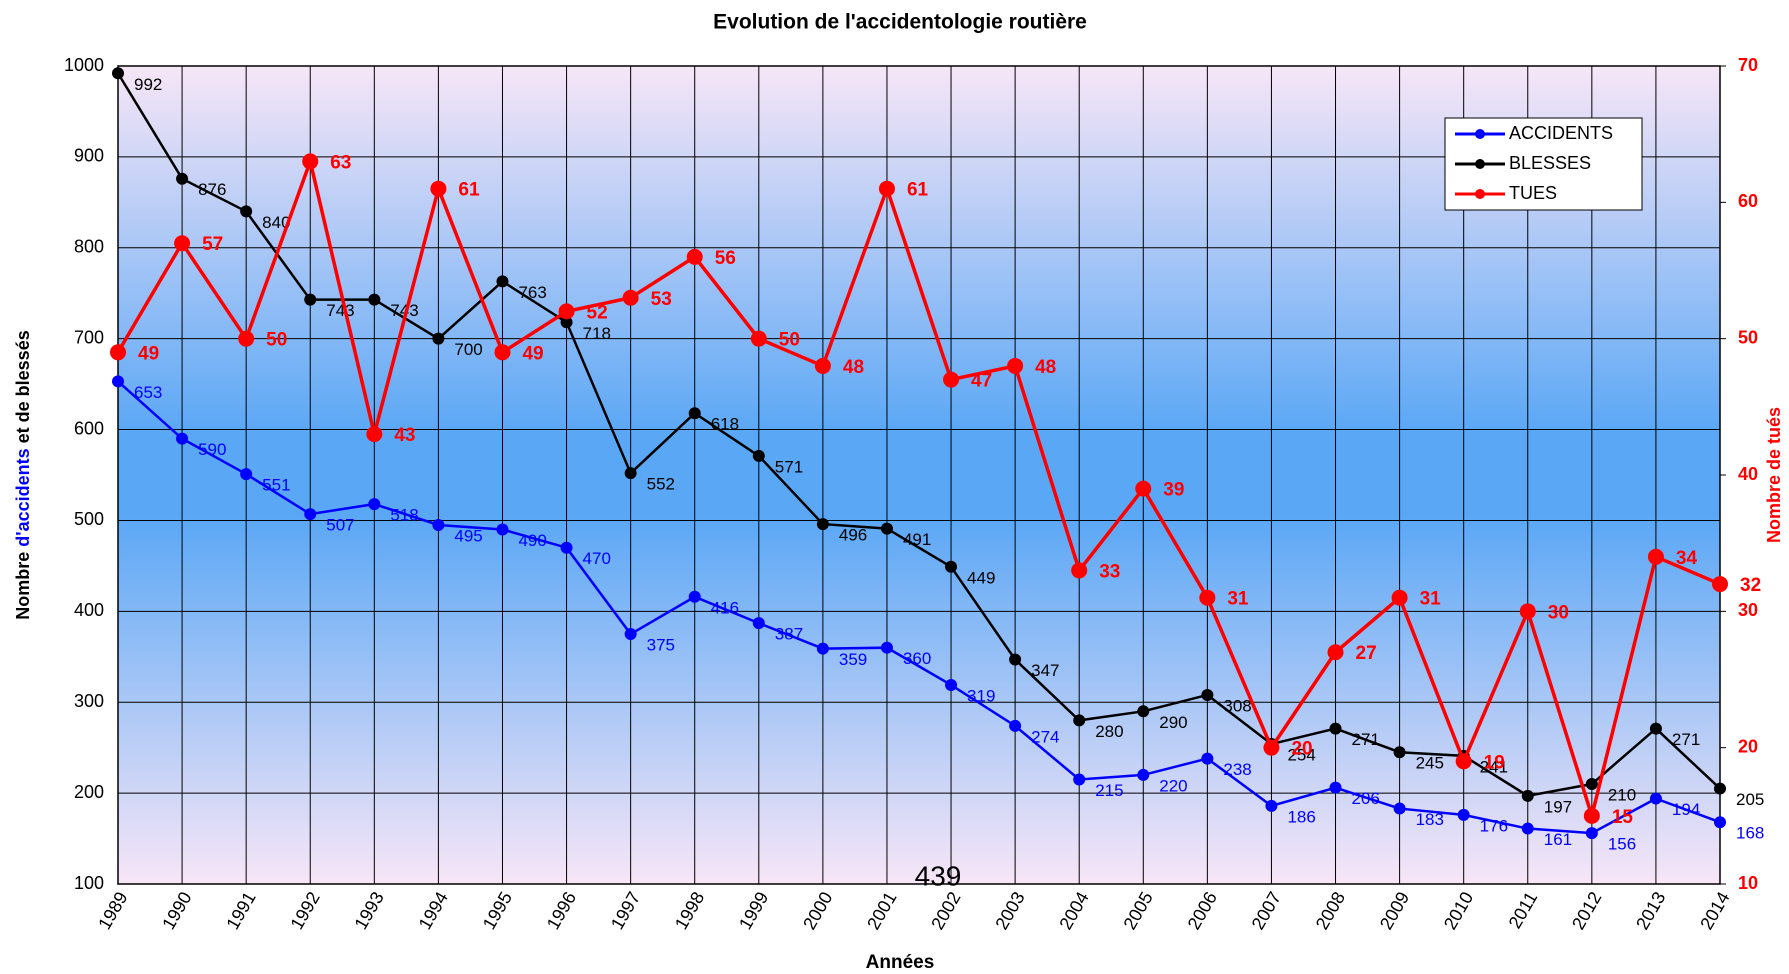 This screenshot has height=974, width=1789. Describe the element at coordinates (1237, 705) in the screenshot. I see `data-label: 308` at that location.